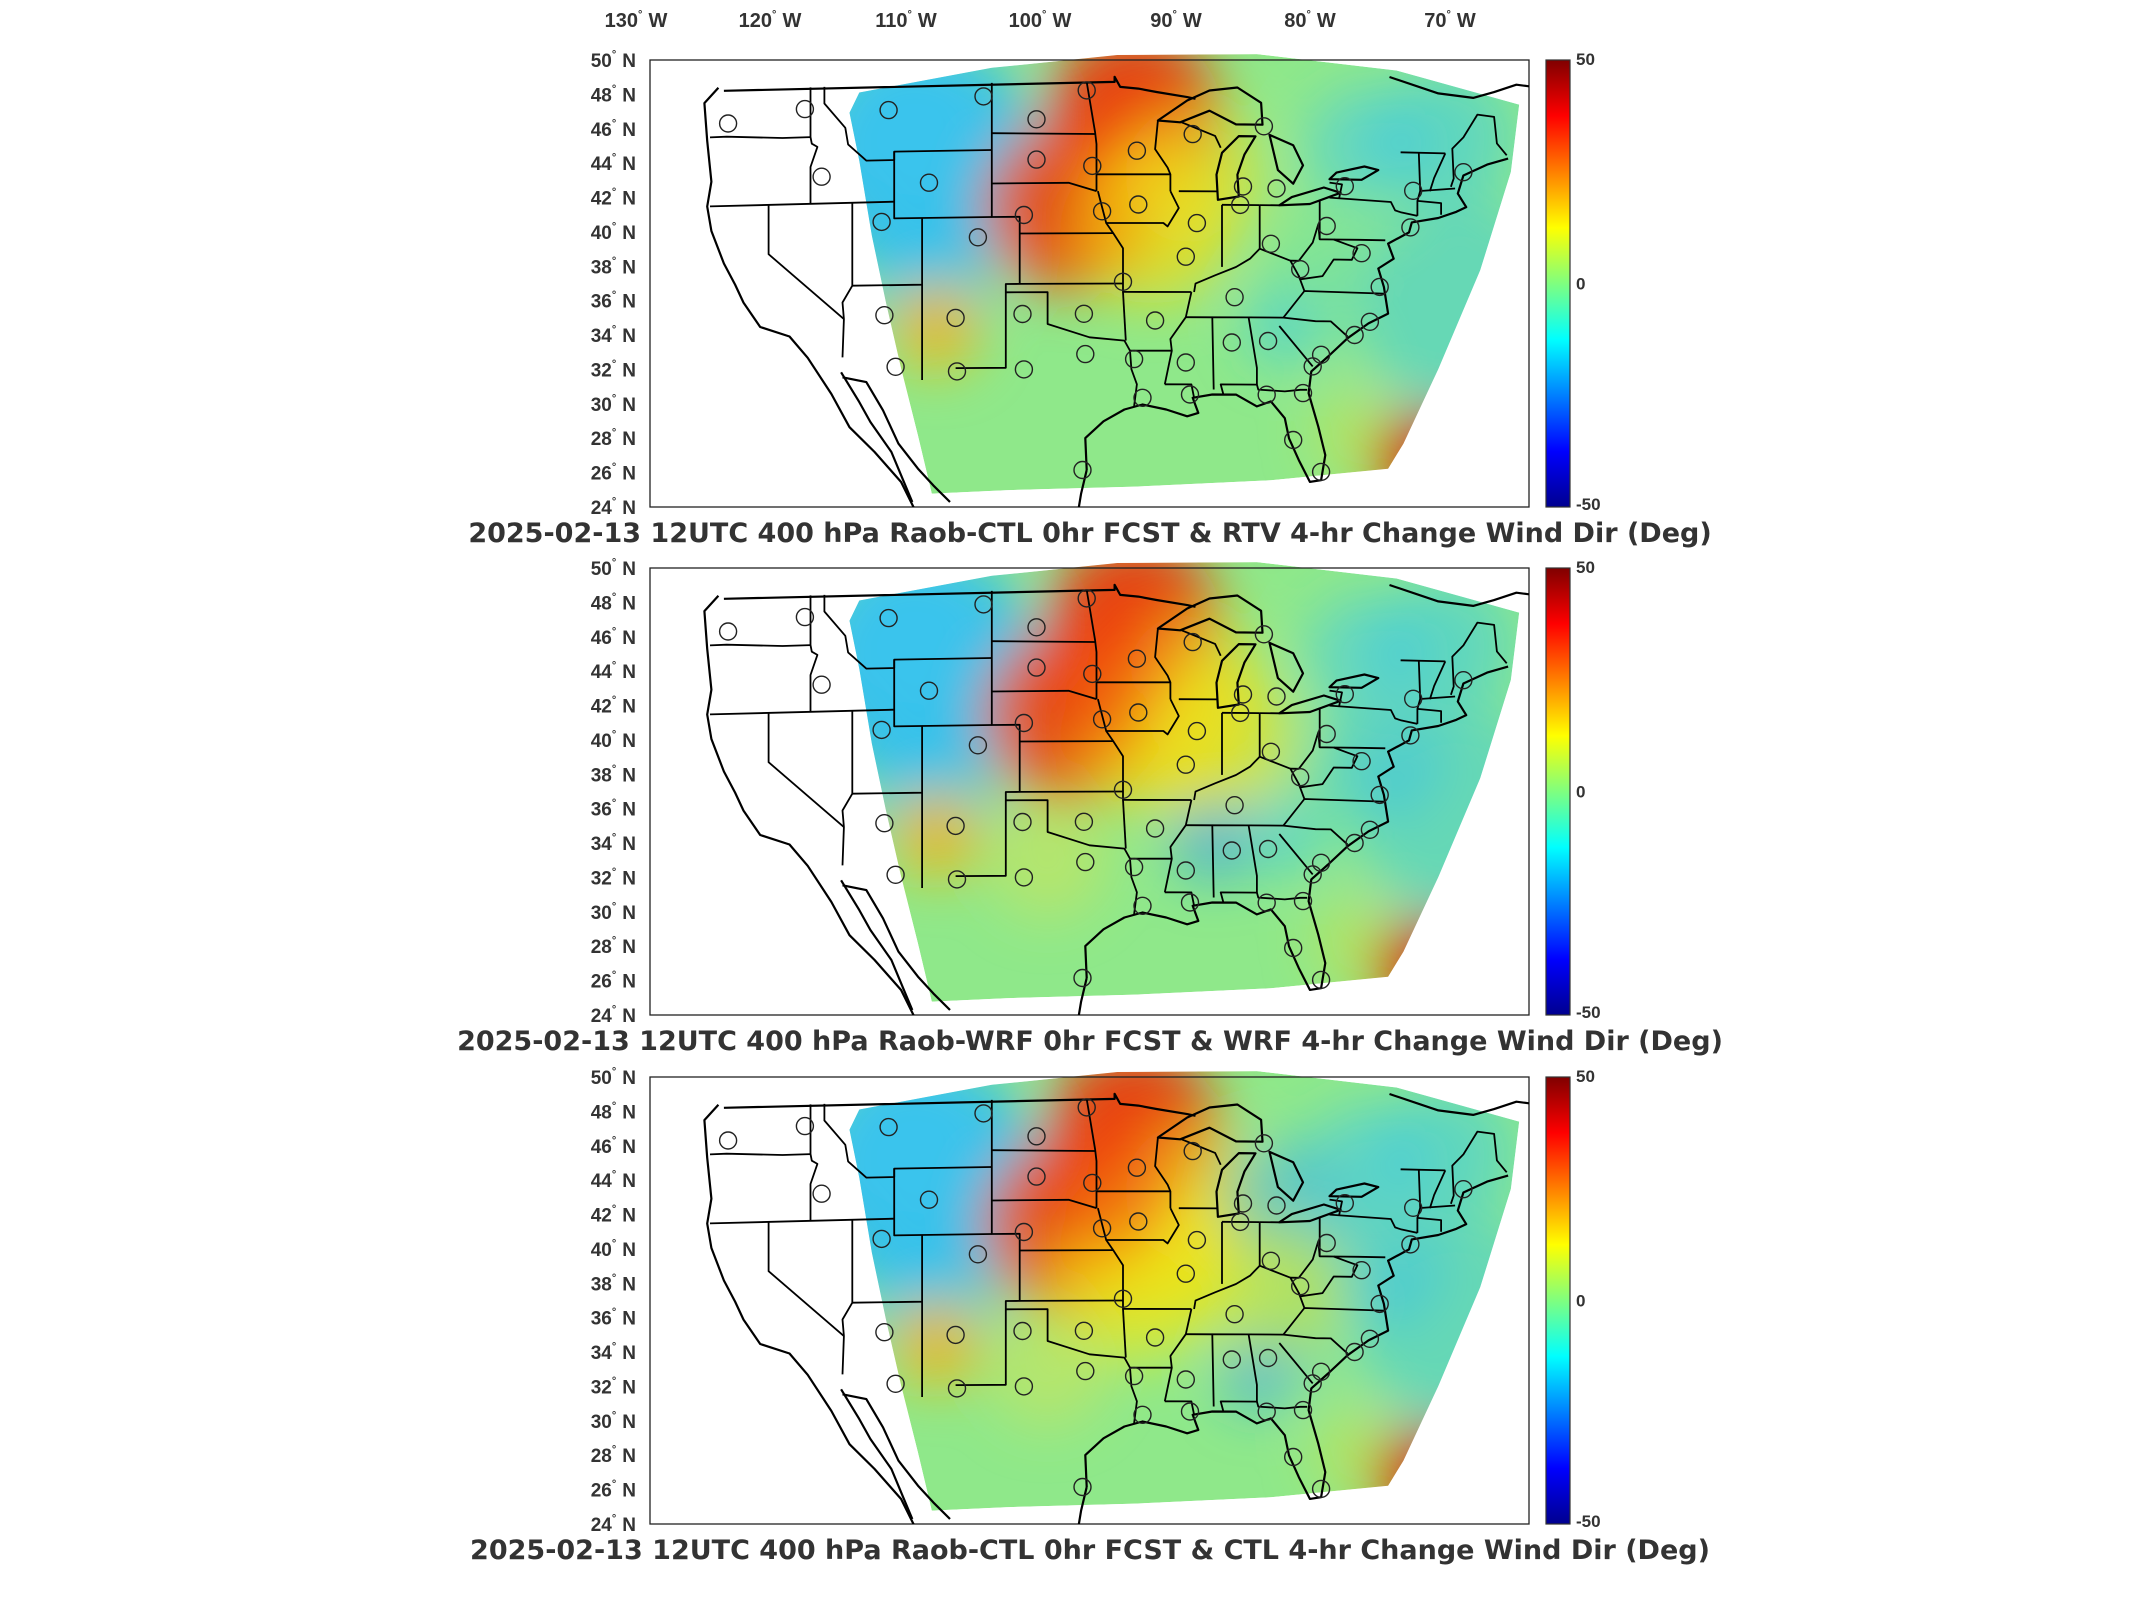 Image resolution: width=2133 pixels, height=1600 pixels. What do you see at coordinates (1450, 20) in the screenshot?
I see `longitude-label: 70° W` at bounding box center [1450, 20].